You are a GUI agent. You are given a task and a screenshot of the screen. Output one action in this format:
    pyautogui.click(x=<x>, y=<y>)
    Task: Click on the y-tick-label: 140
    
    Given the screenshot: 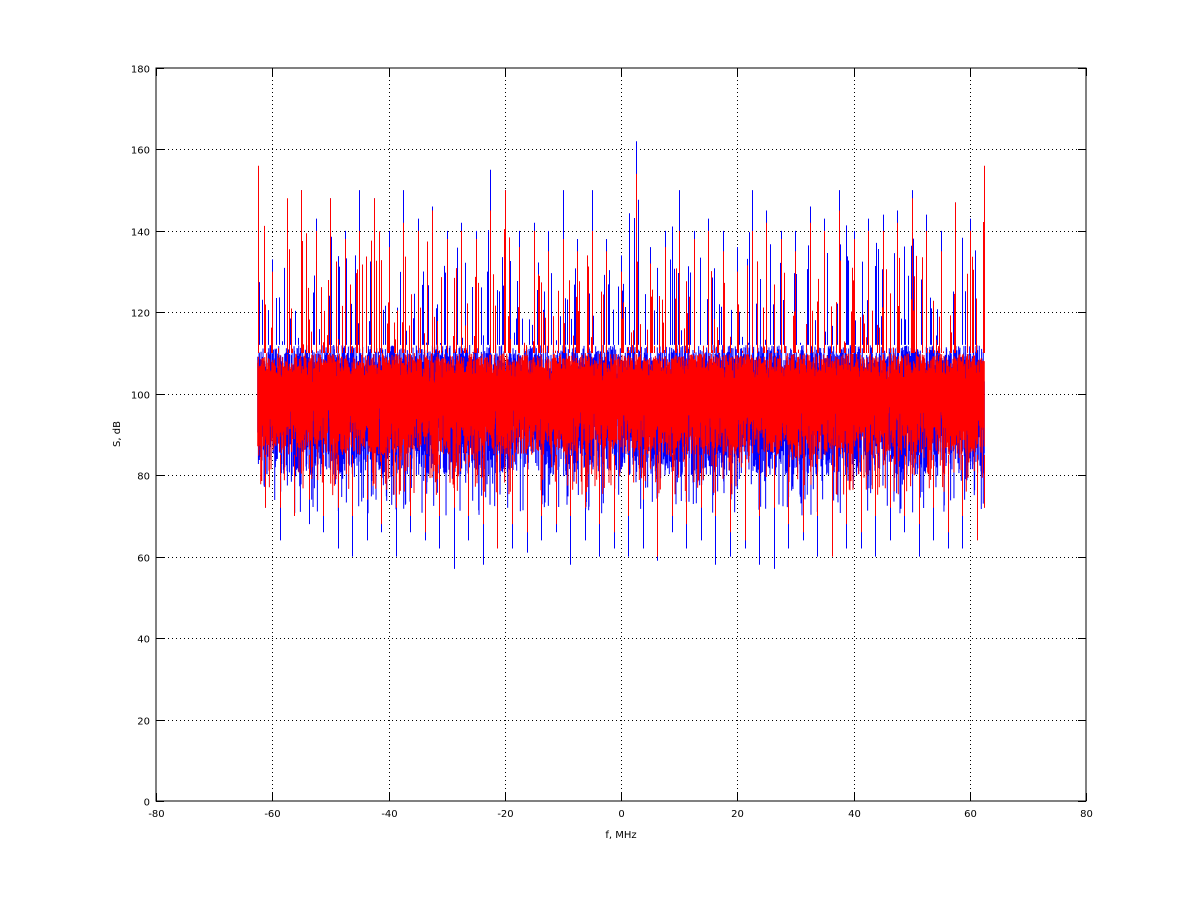 What is the action you would take?
    pyautogui.click(x=140, y=233)
    